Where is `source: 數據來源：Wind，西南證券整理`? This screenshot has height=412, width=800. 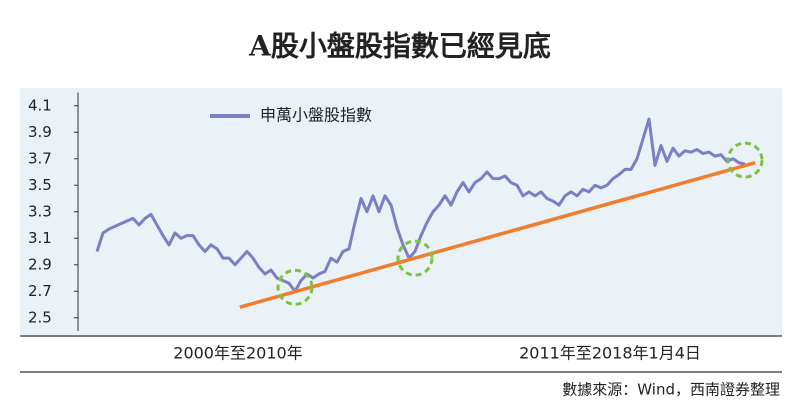
source: 數據來源：Wind，西南證券整理 is located at coordinates (671, 390).